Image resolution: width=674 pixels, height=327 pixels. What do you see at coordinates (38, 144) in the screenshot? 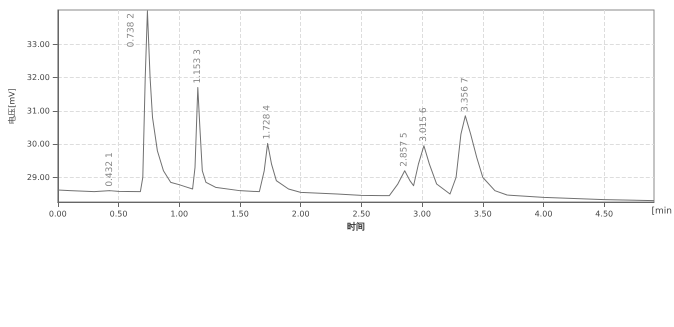
I see `y-tick-label: 30.00` at bounding box center [38, 144].